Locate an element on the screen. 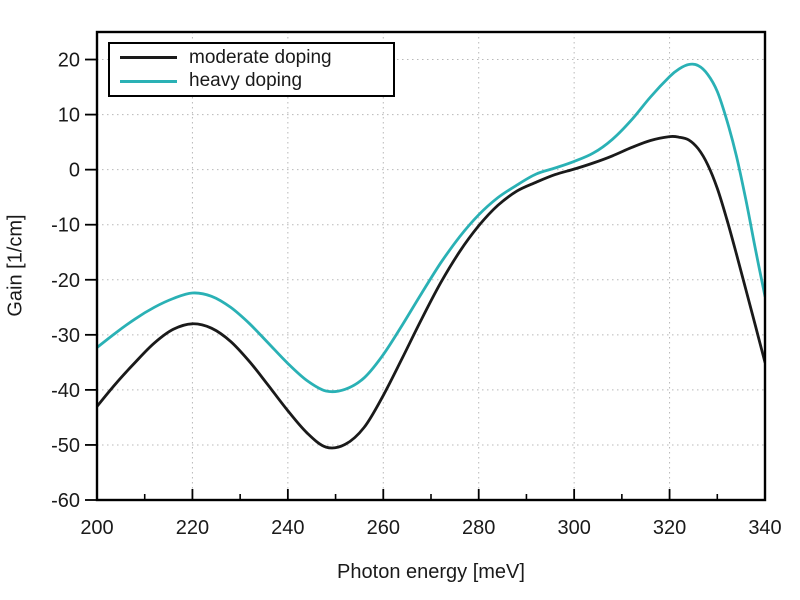  x-tick-label: 200 is located at coordinates (96, 528).